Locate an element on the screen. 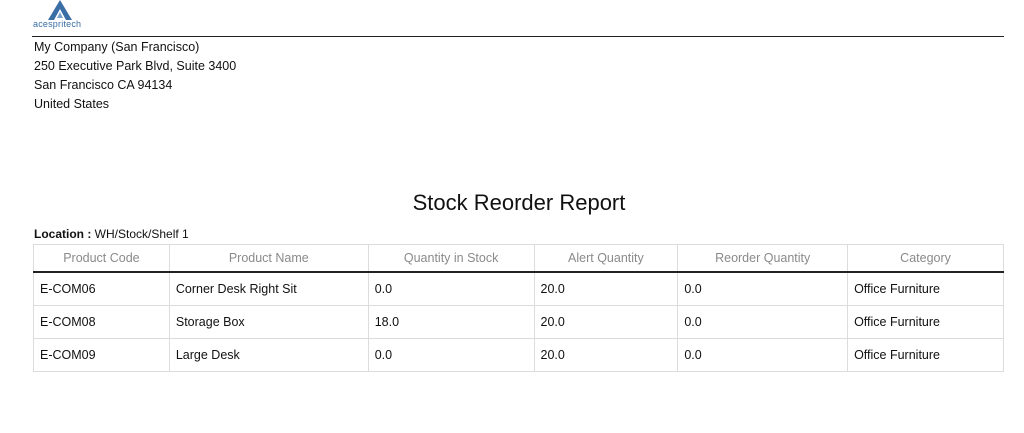  logo-mark-icon is located at coordinates (60, 10).